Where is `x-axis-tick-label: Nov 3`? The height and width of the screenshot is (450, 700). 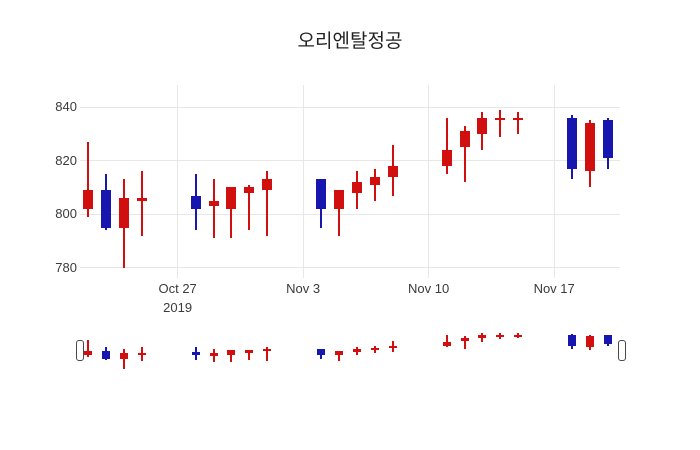 x-axis-tick-label: Nov 3 is located at coordinates (303, 288).